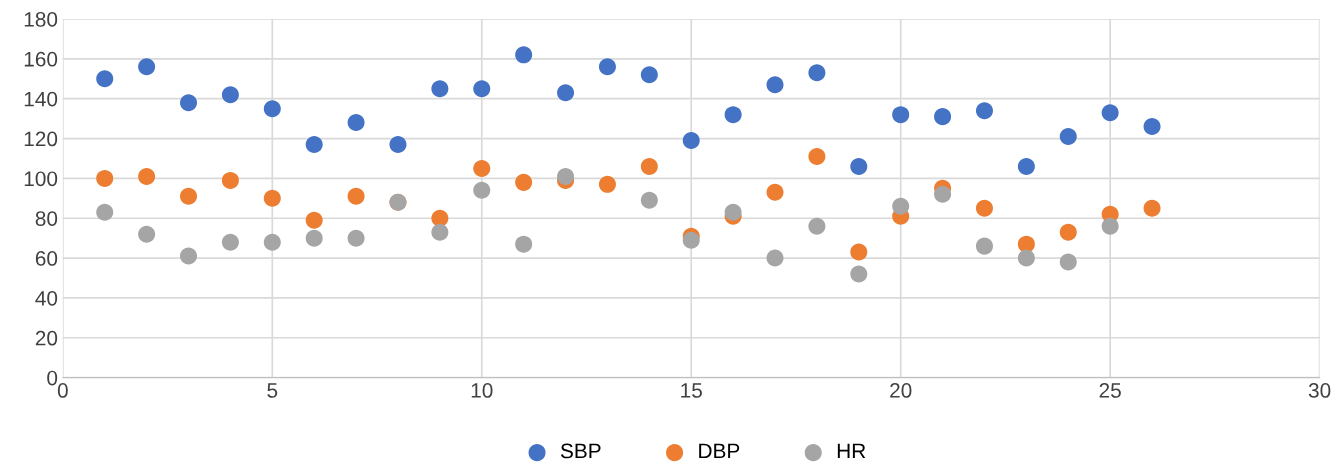 The width and height of the screenshot is (1337, 475). Describe the element at coordinates (719, 451) in the screenshot. I see `legend-label: DBP` at that location.